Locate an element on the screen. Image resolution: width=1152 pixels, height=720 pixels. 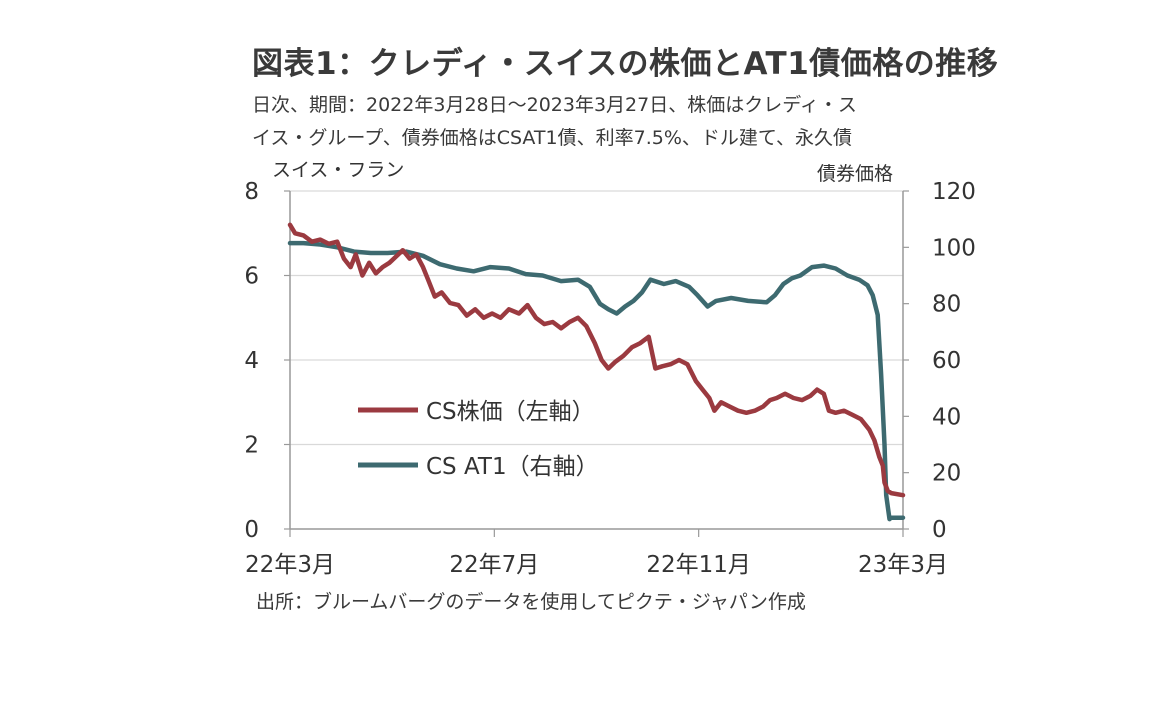
chart-subtitle-line-1: 日次、期間：2022年3月28日～2023年3月27日、株価はクレディ・ス is located at coordinates (554, 105).